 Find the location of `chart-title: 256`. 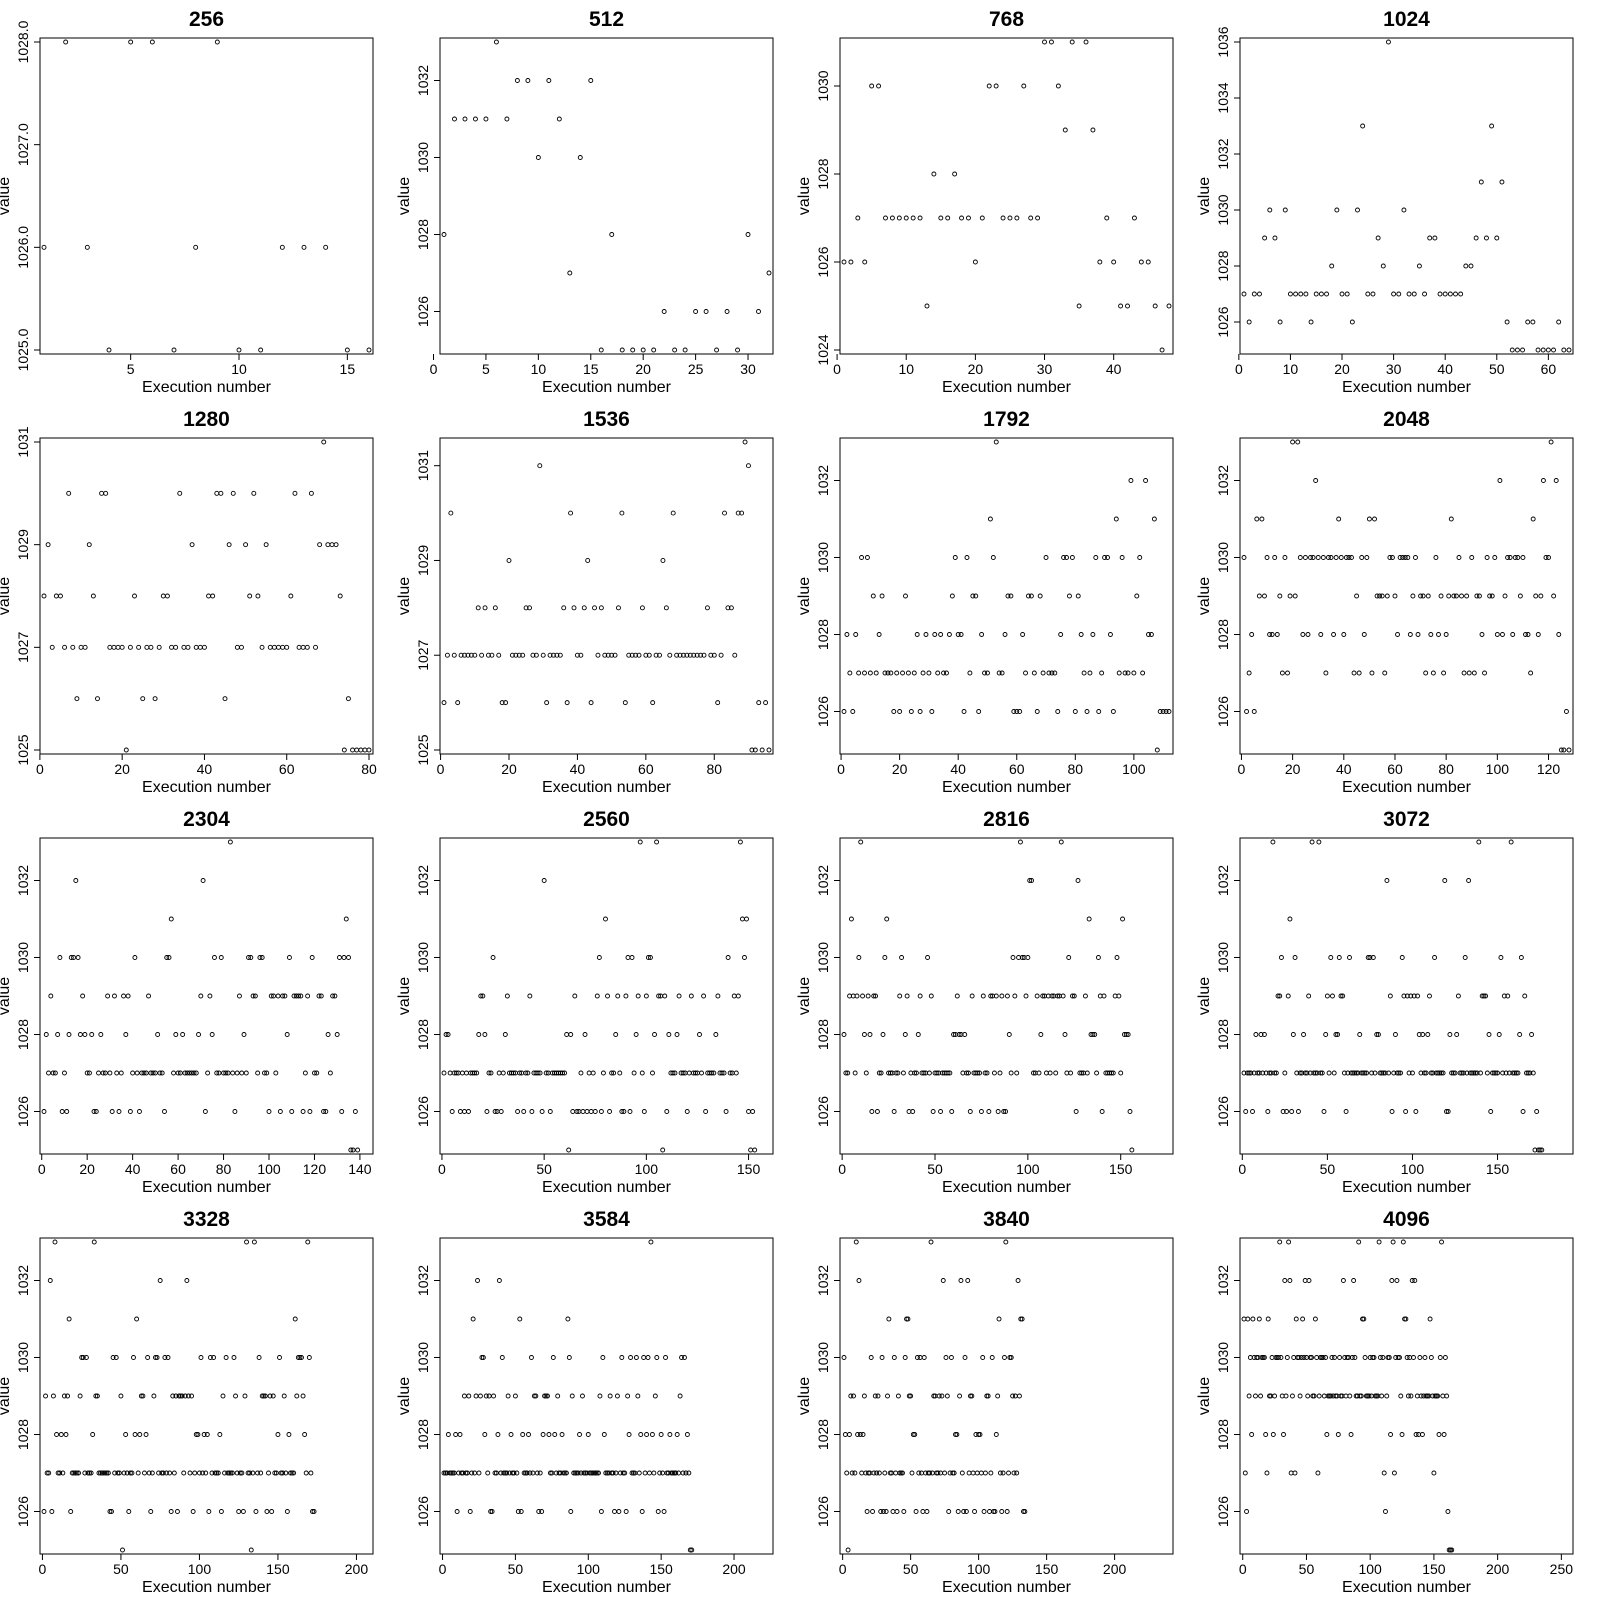

chart-title: 256 is located at coordinates (206, 19).